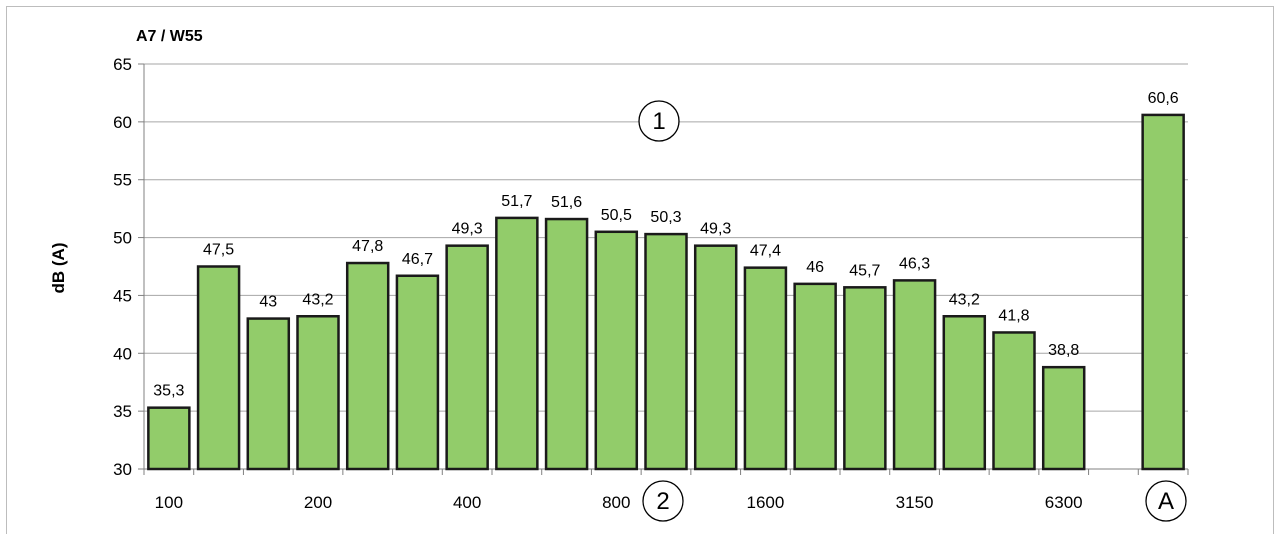  What do you see at coordinates (122, 353) in the screenshot?
I see `y-tick-label: 40` at bounding box center [122, 353].